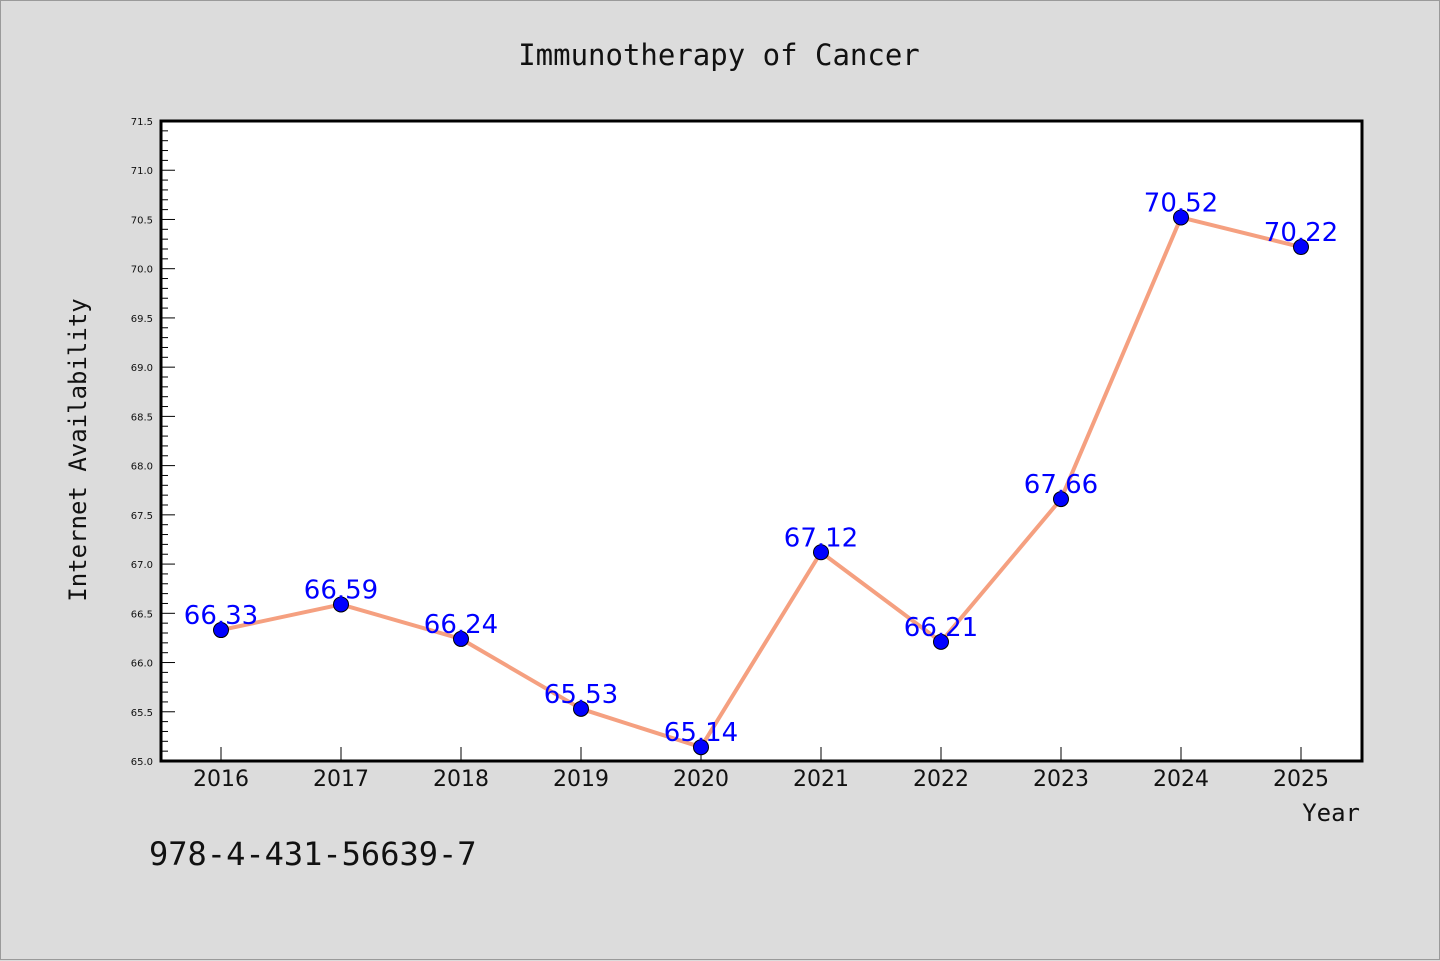 Image resolution: width=1440 pixels, height=961 pixels. What do you see at coordinates (1181, 203) in the screenshot?
I see `data-label: 70.52` at bounding box center [1181, 203].